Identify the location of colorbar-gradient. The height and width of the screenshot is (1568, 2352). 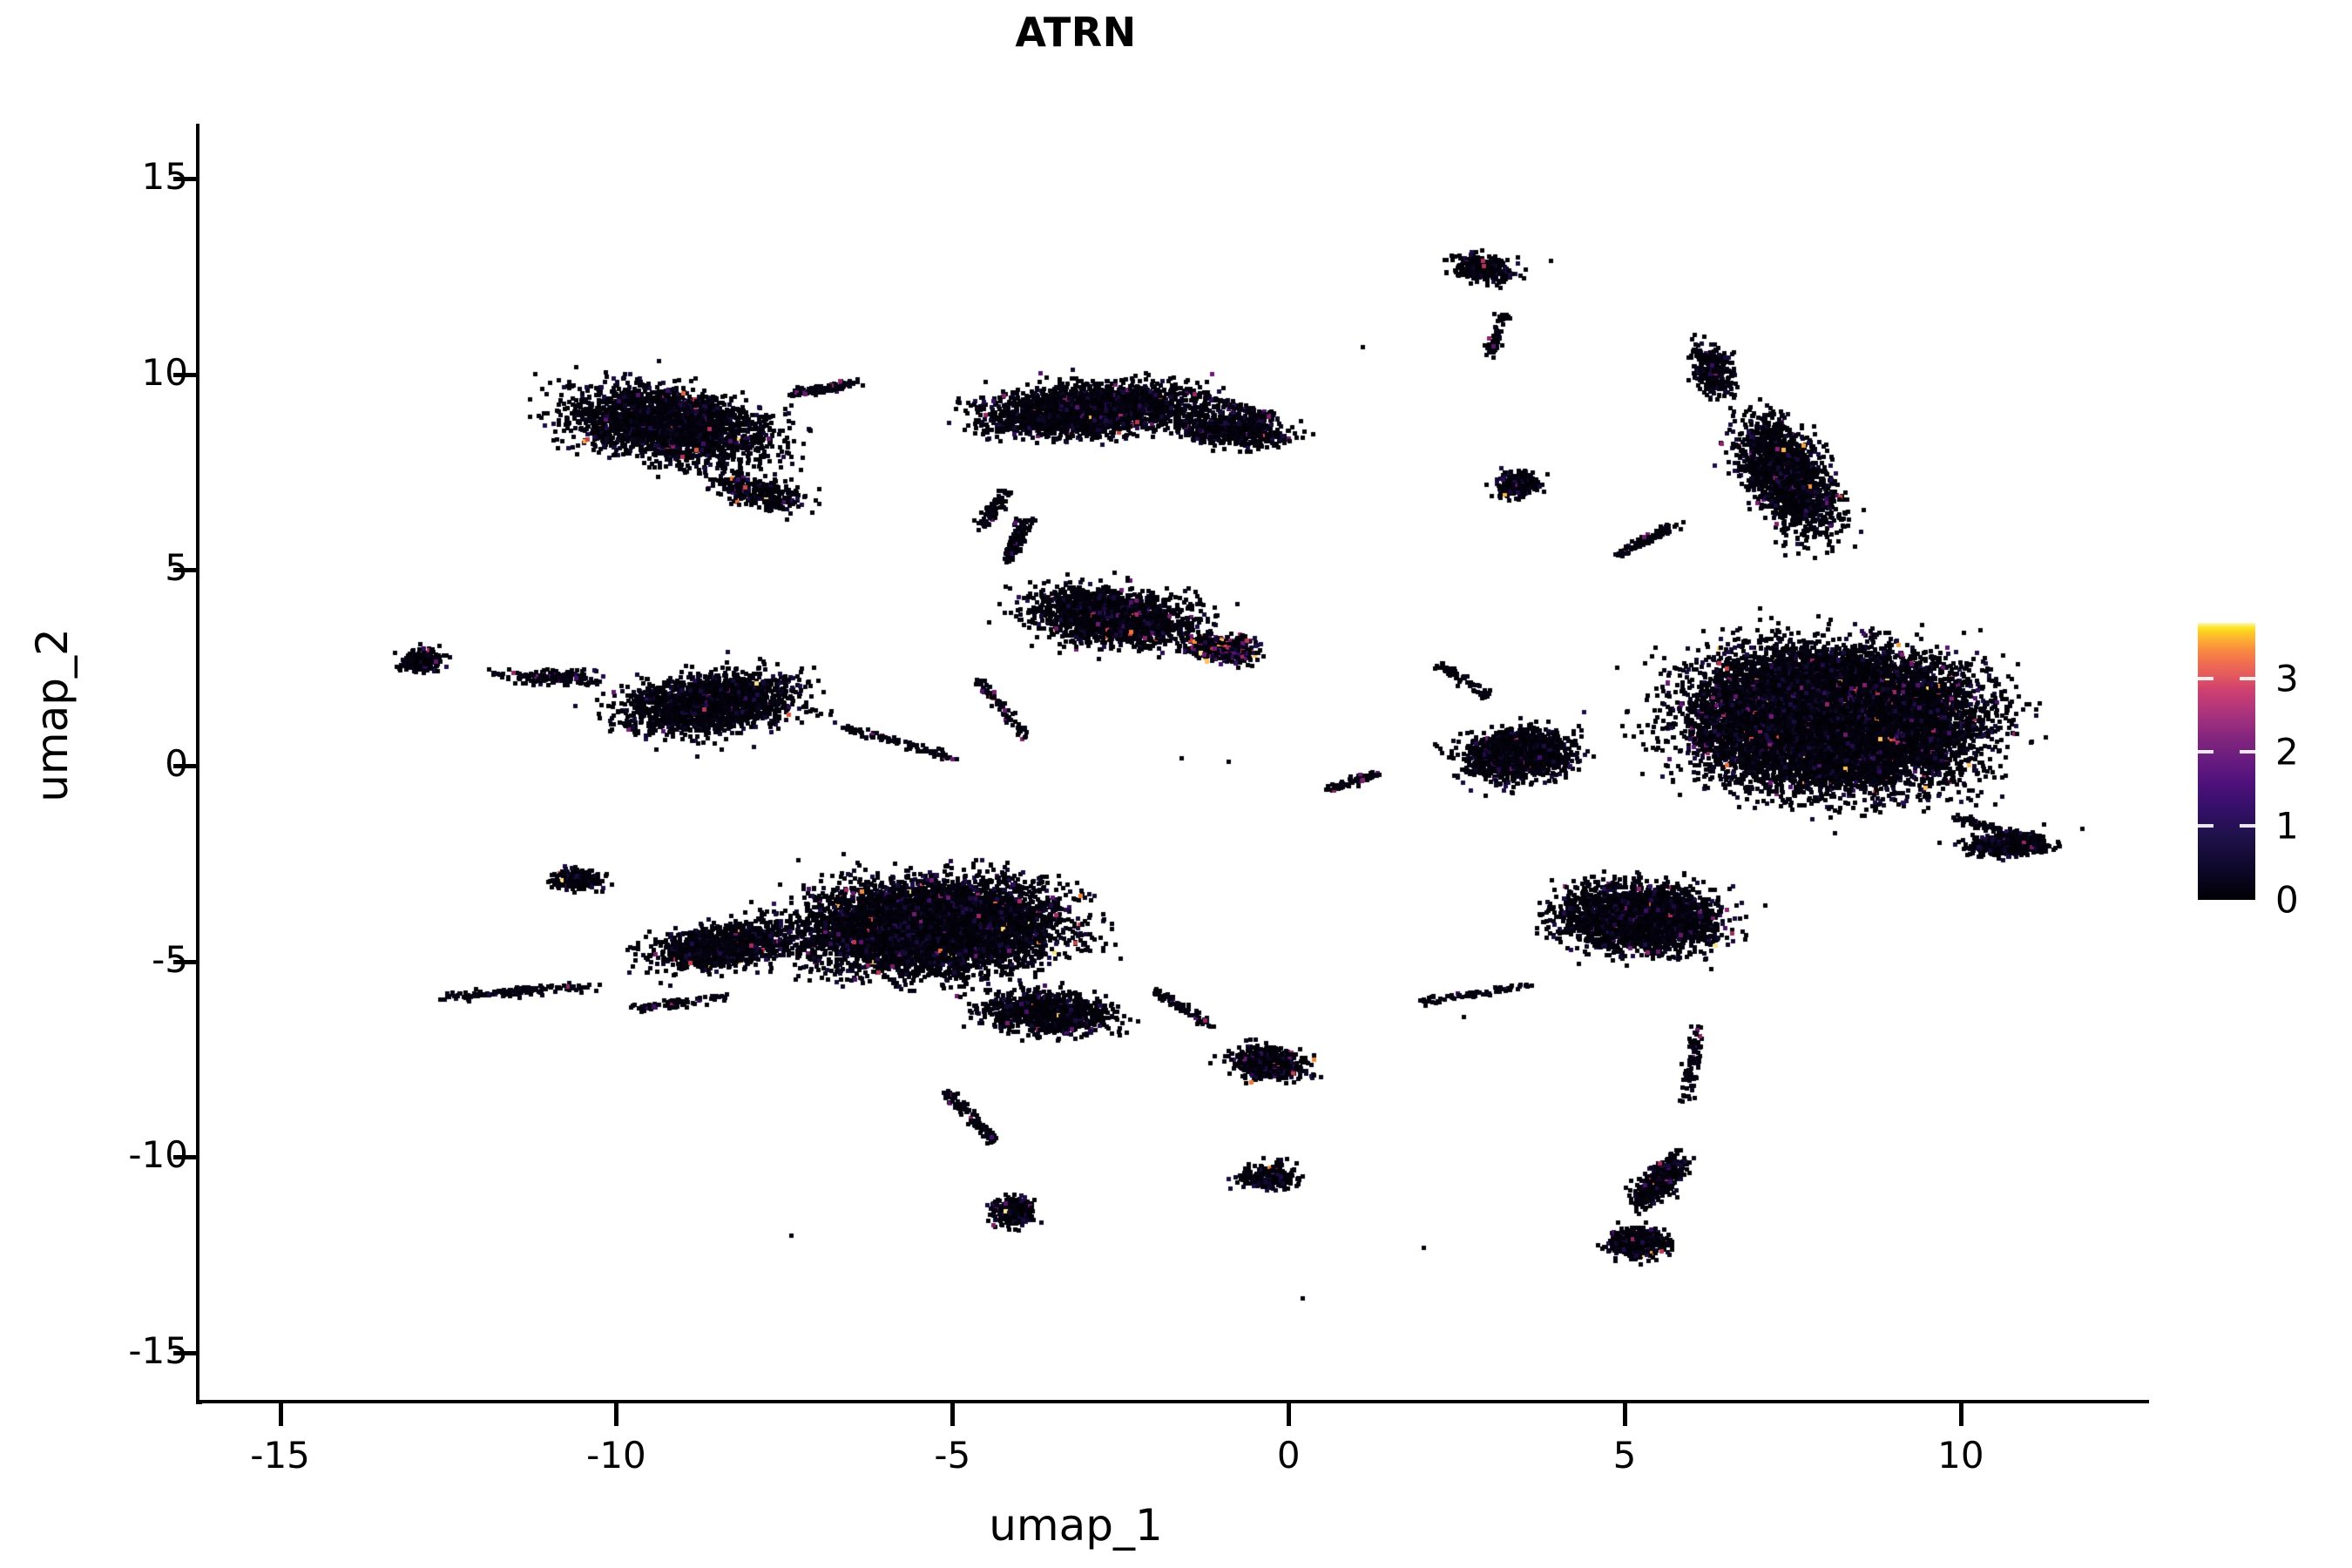
(2226, 761).